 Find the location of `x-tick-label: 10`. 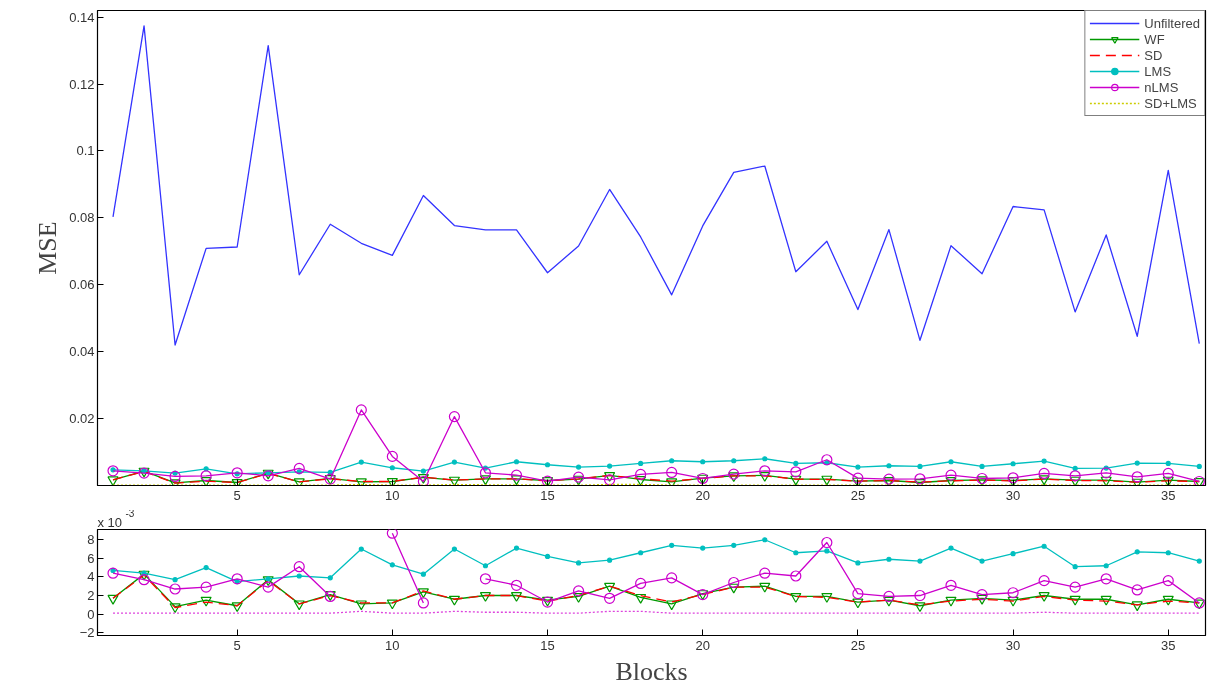

x-tick-label: 10 is located at coordinates (392, 645).